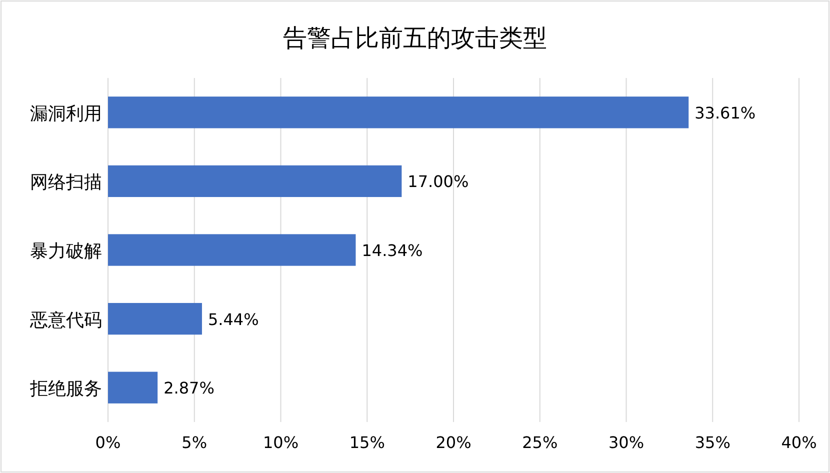 The height and width of the screenshot is (473, 830). I want to click on xtick: 0%, so click(108, 442).